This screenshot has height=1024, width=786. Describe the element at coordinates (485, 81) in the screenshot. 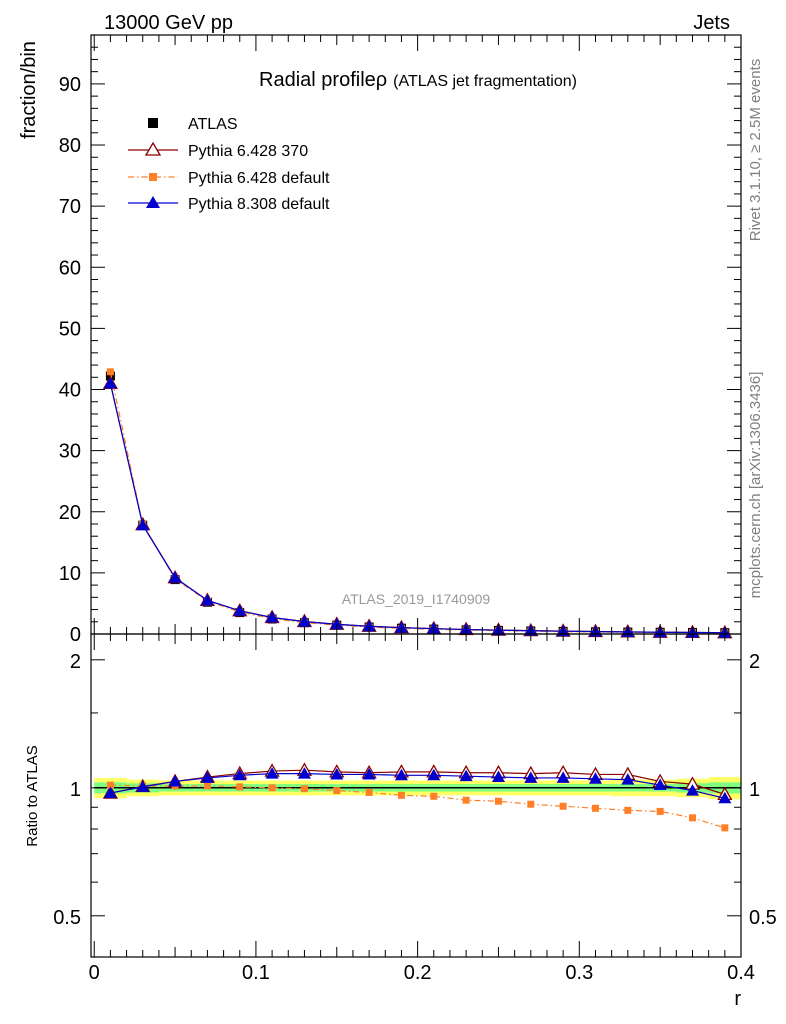

I see `title-sub: (ATLAS jet fragmentation)` at that location.